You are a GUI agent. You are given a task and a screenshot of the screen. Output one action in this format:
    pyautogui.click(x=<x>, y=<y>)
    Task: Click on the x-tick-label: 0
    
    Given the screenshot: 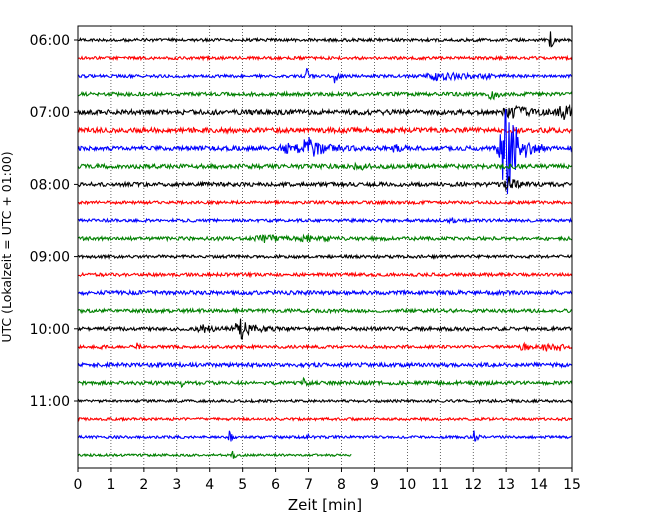 What is the action you would take?
    pyautogui.click(x=78, y=485)
    